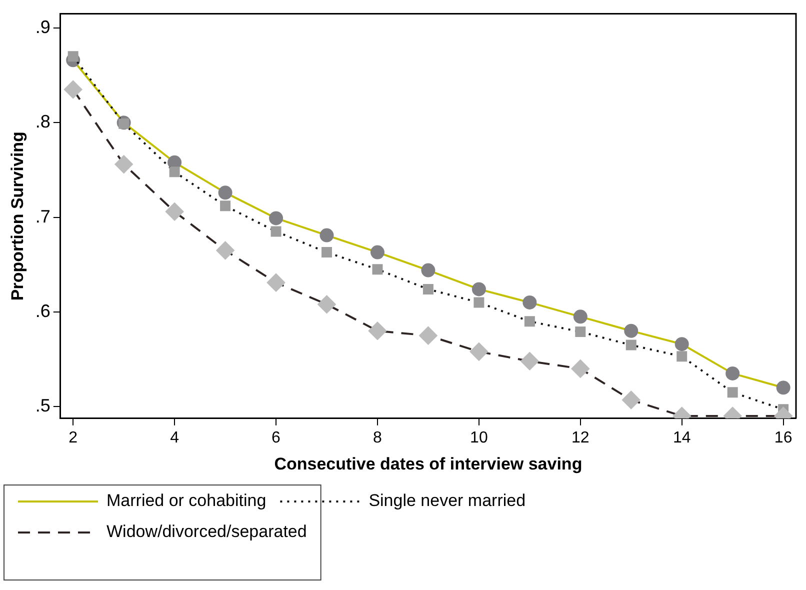 The height and width of the screenshot is (590, 806). What do you see at coordinates (447, 500) in the screenshot?
I see `legend-label: Single never married` at bounding box center [447, 500].